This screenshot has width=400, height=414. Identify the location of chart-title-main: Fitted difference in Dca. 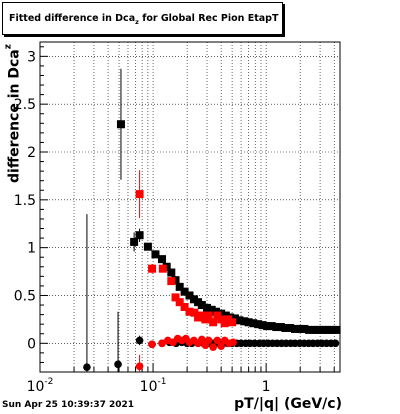
(72, 18).